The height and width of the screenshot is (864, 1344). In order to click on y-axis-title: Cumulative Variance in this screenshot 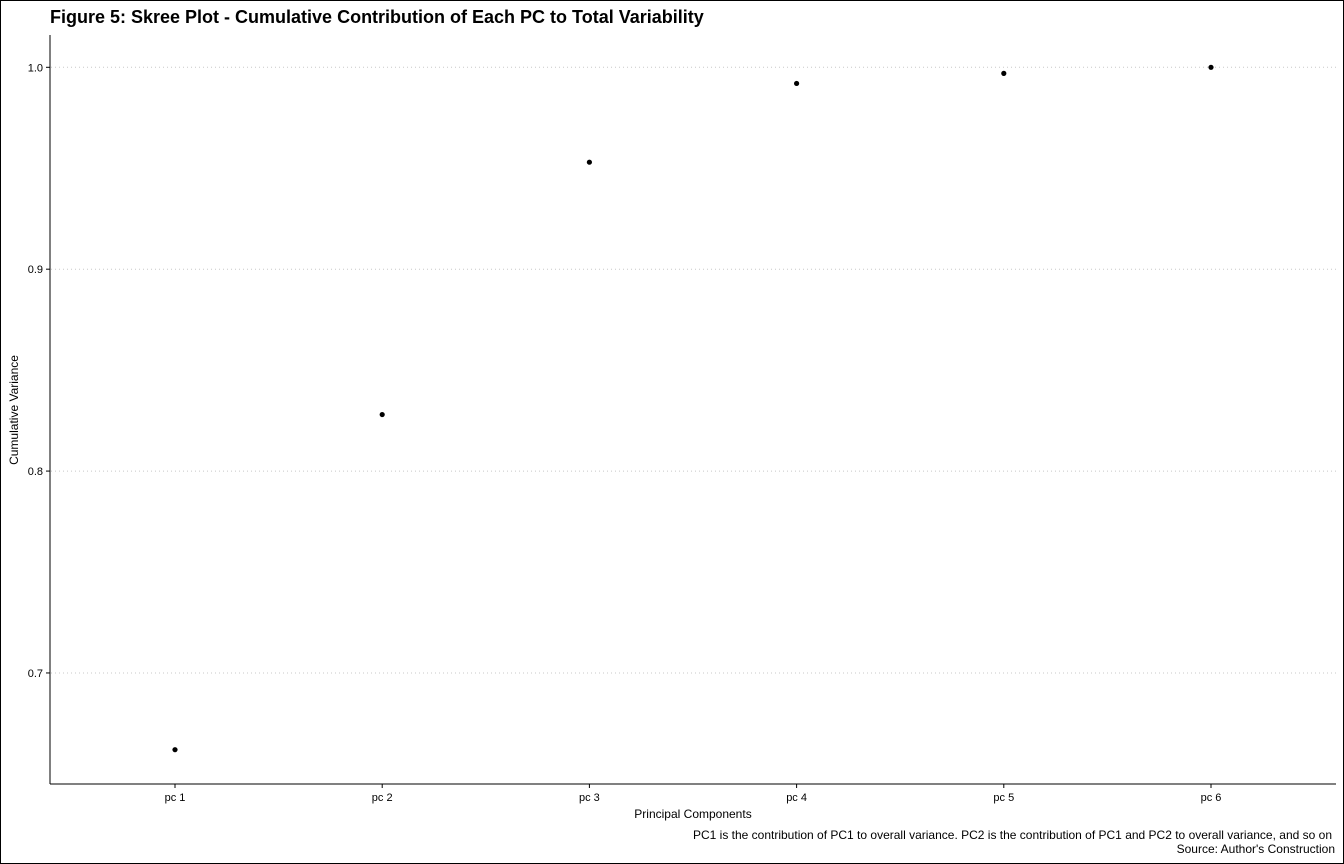, I will do `click(14, 410)`.